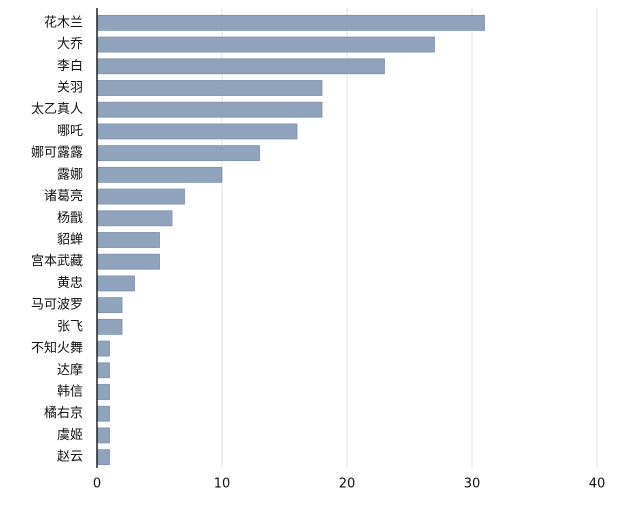 The height and width of the screenshot is (506, 623). What do you see at coordinates (57, 153) in the screenshot?
I see `y-tick-label: 娜可露露` at bounding box center [57, 153].